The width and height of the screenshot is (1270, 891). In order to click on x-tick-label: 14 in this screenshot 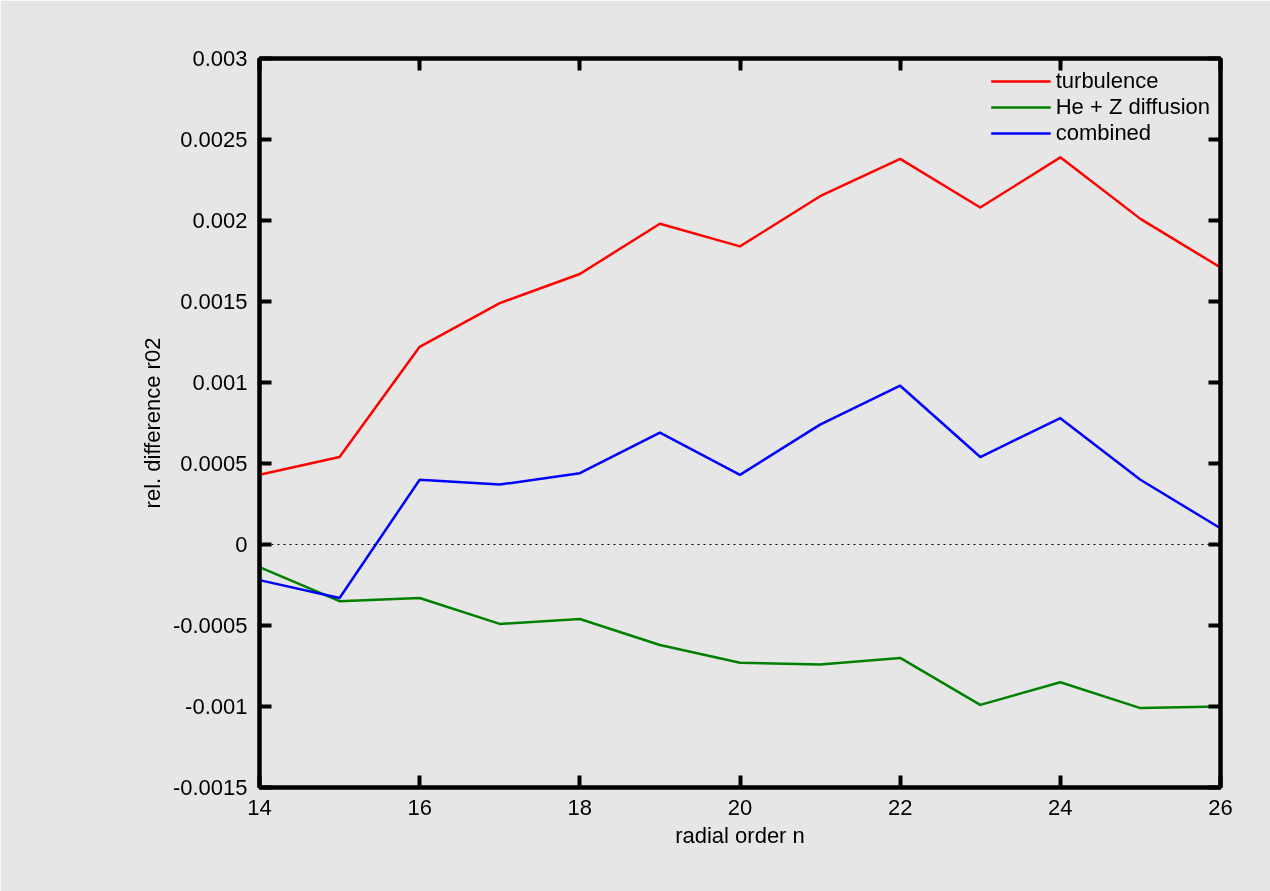, I will do `click(259, 807)`.